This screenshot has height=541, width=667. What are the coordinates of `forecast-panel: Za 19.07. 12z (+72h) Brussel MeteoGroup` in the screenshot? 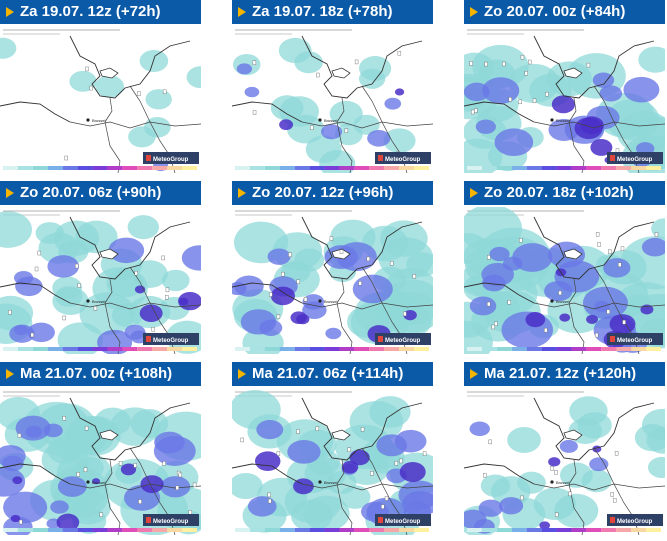 It's located at (100, 86).